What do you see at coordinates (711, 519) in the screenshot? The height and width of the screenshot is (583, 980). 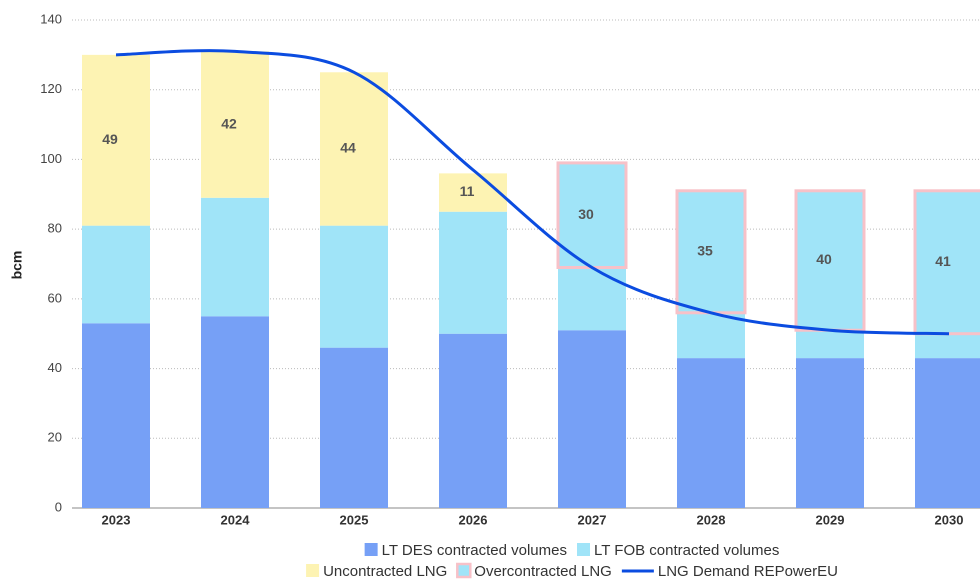 I see `x-tick-label: 2028` at bounding box center [711, 519].